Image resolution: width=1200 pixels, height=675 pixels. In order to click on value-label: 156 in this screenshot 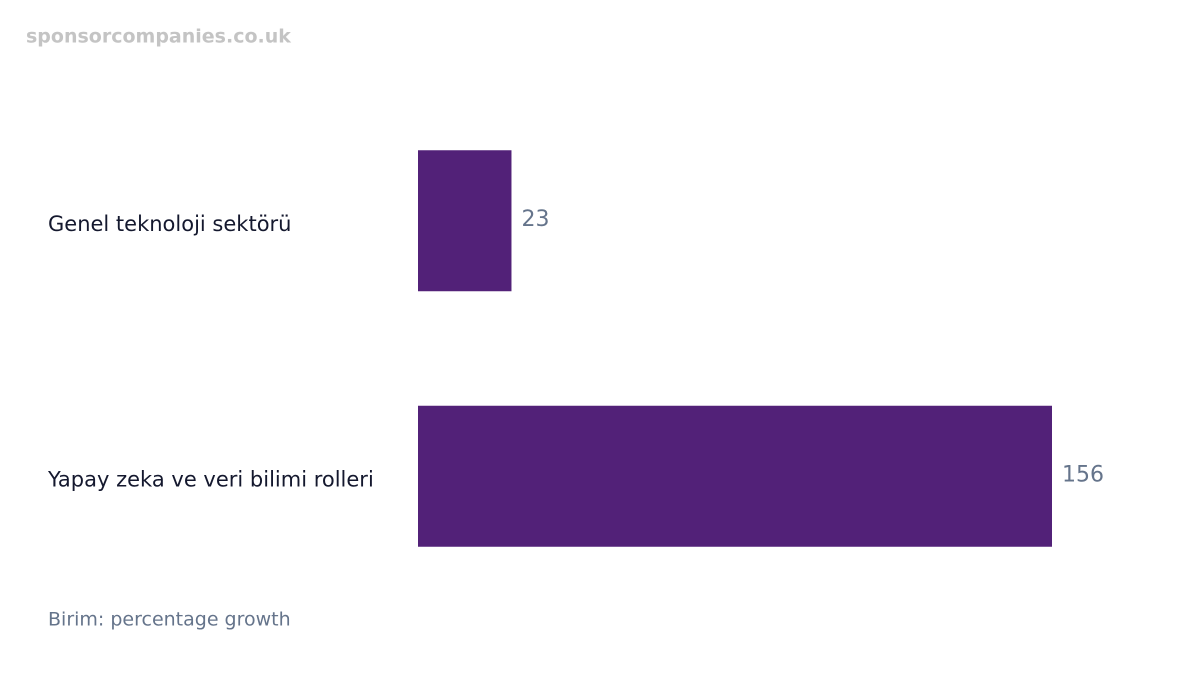, I will do `click(1083, 474)`.